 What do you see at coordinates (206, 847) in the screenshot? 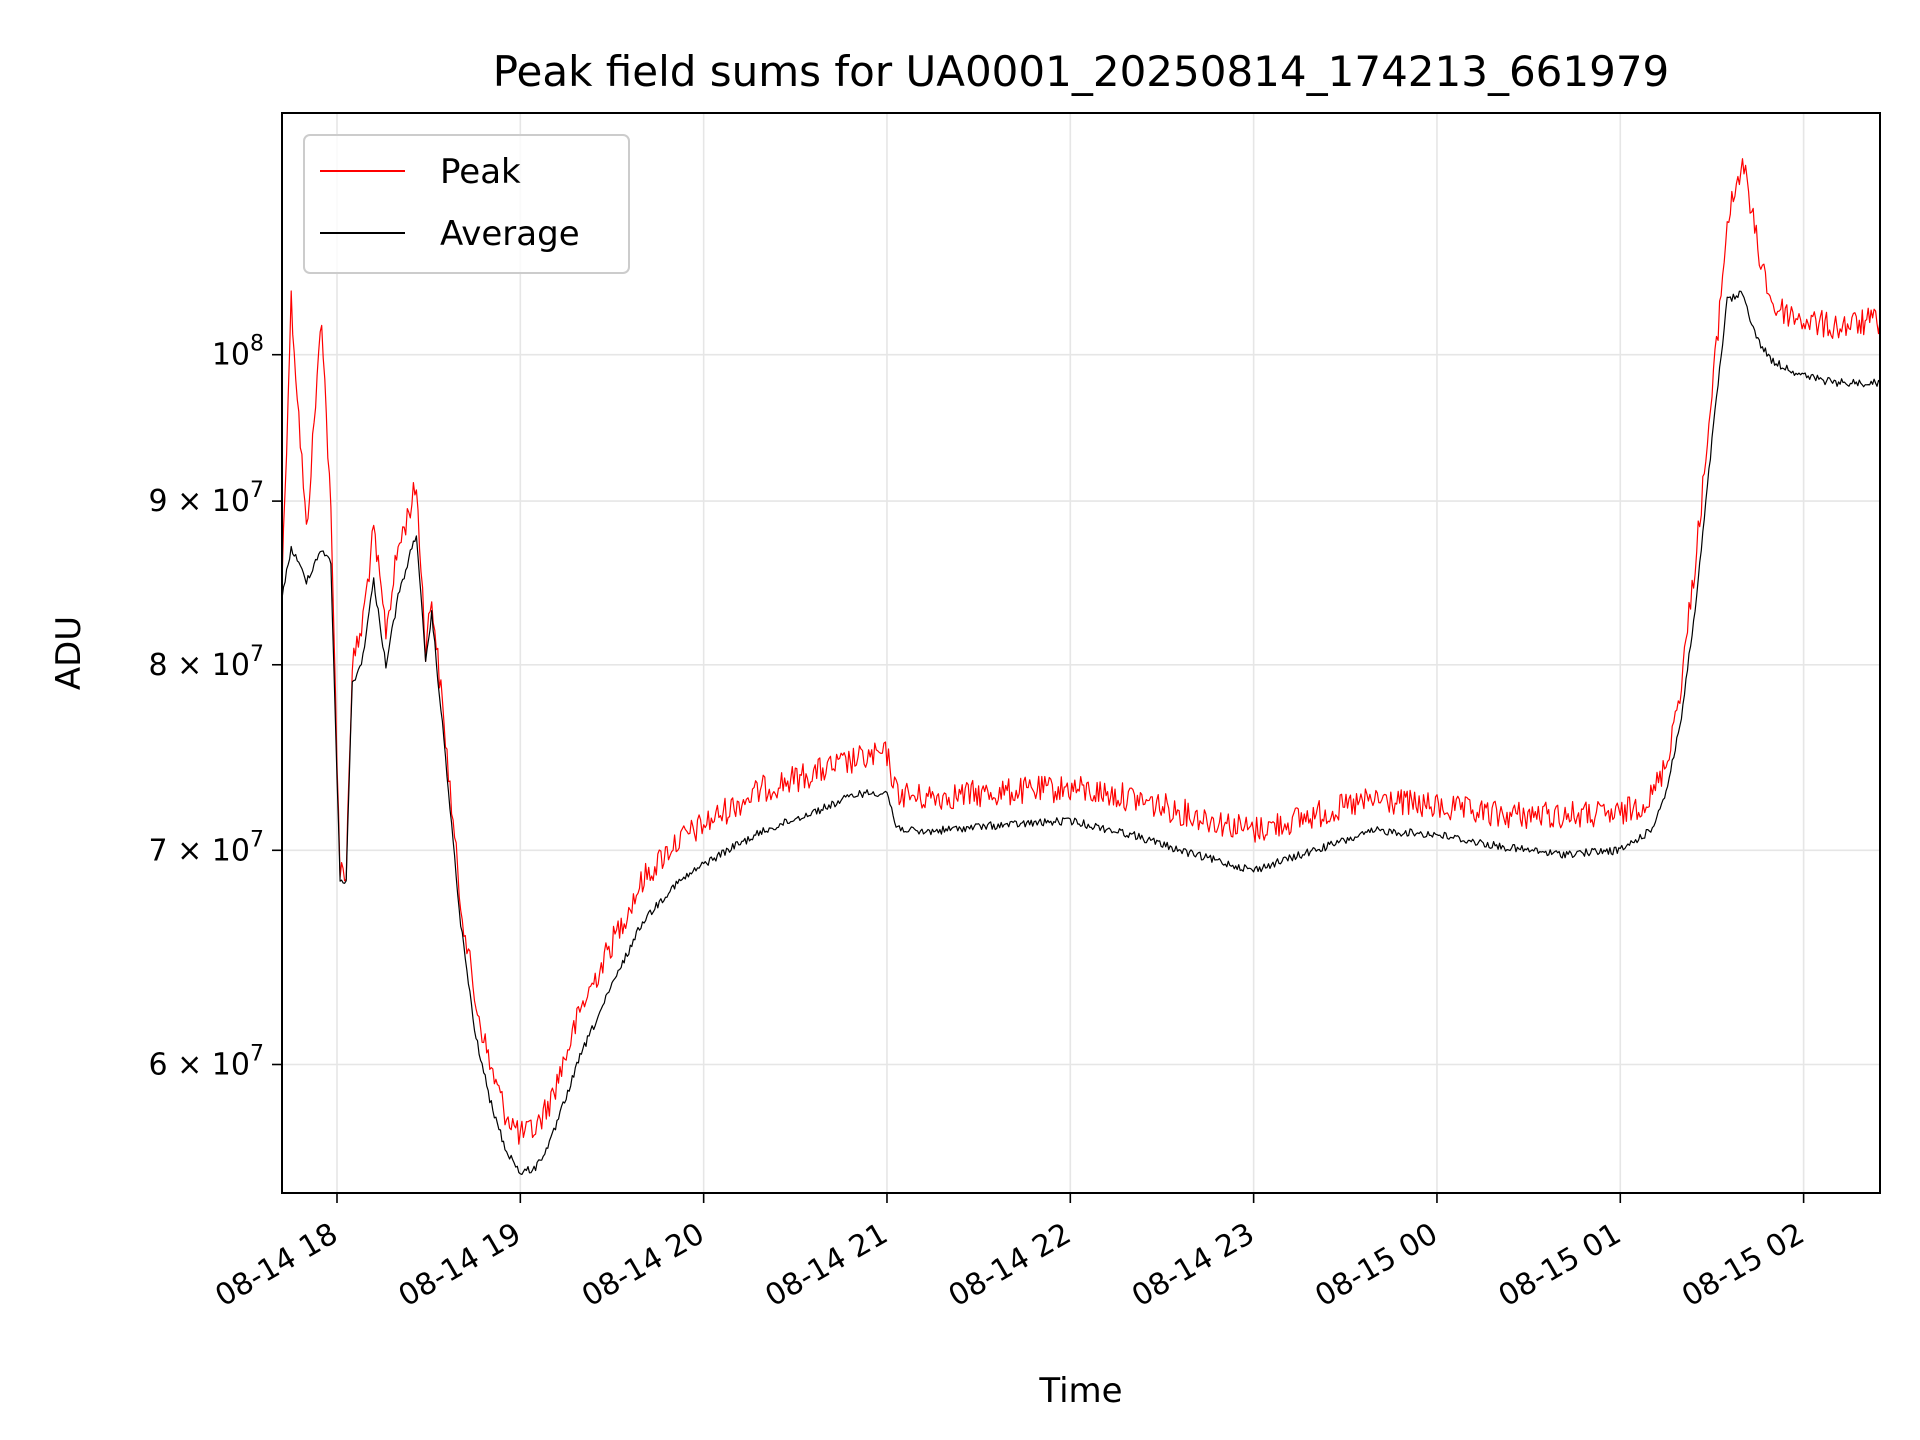
I see `y-tick-label: 7 × 107` at bounding box center [206, 847].